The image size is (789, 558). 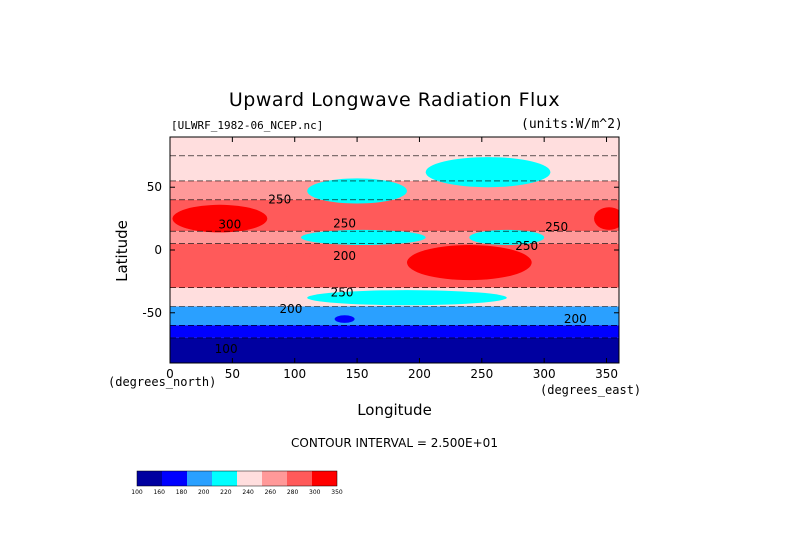 I want to click on contour-label-7: 200, so click(x=575, y=319).